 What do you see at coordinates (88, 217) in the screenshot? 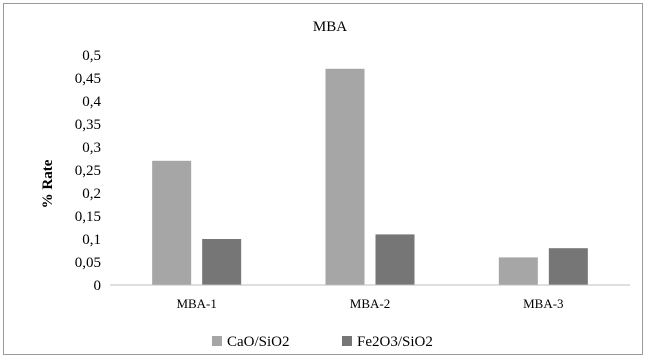
I see `y-tick-label: 0,15` at bounding box center [88, 217].